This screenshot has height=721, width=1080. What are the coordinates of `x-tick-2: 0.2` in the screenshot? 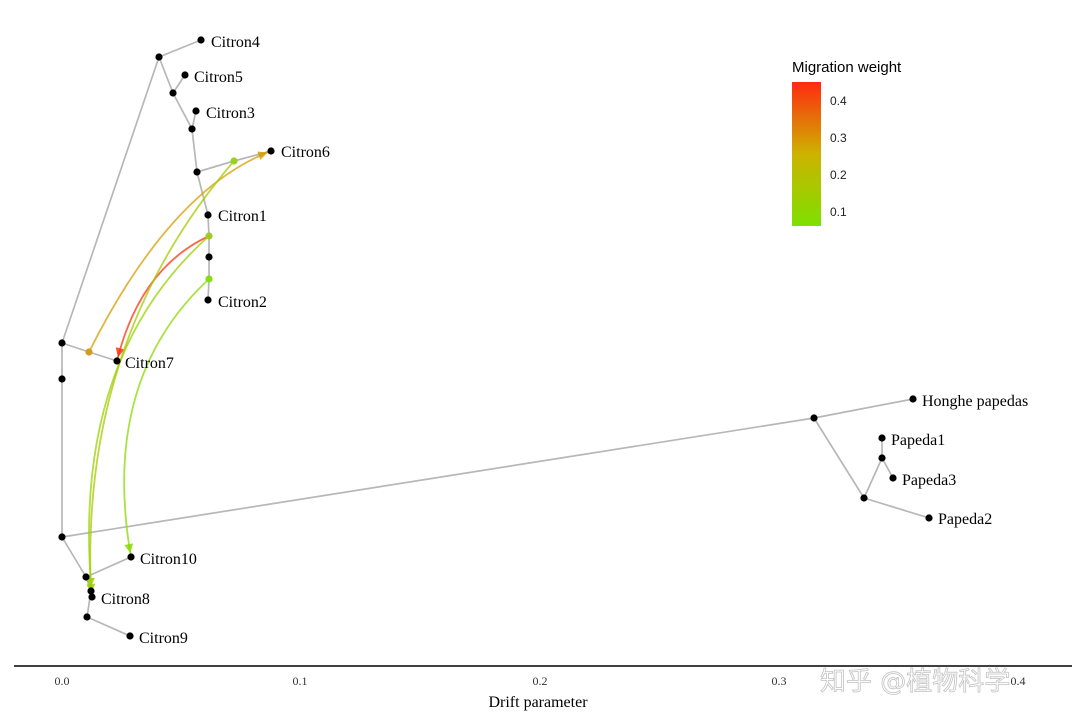 It's located at (540, 681).